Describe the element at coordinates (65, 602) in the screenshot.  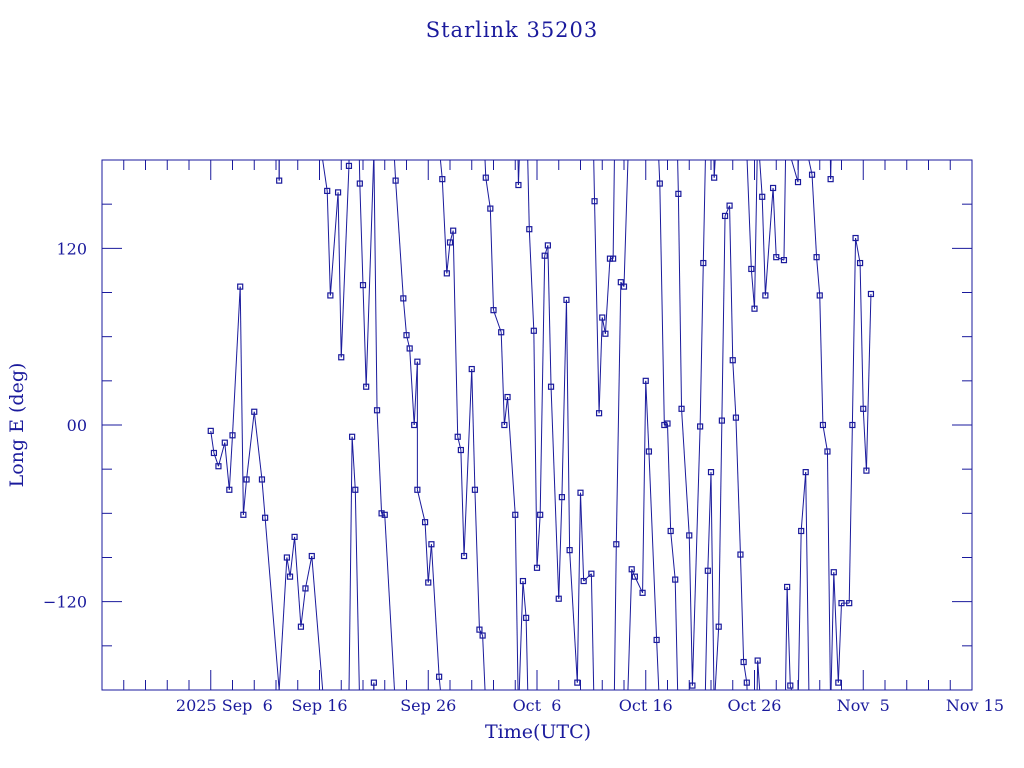
I see `y-tick-label: −120` at that location.